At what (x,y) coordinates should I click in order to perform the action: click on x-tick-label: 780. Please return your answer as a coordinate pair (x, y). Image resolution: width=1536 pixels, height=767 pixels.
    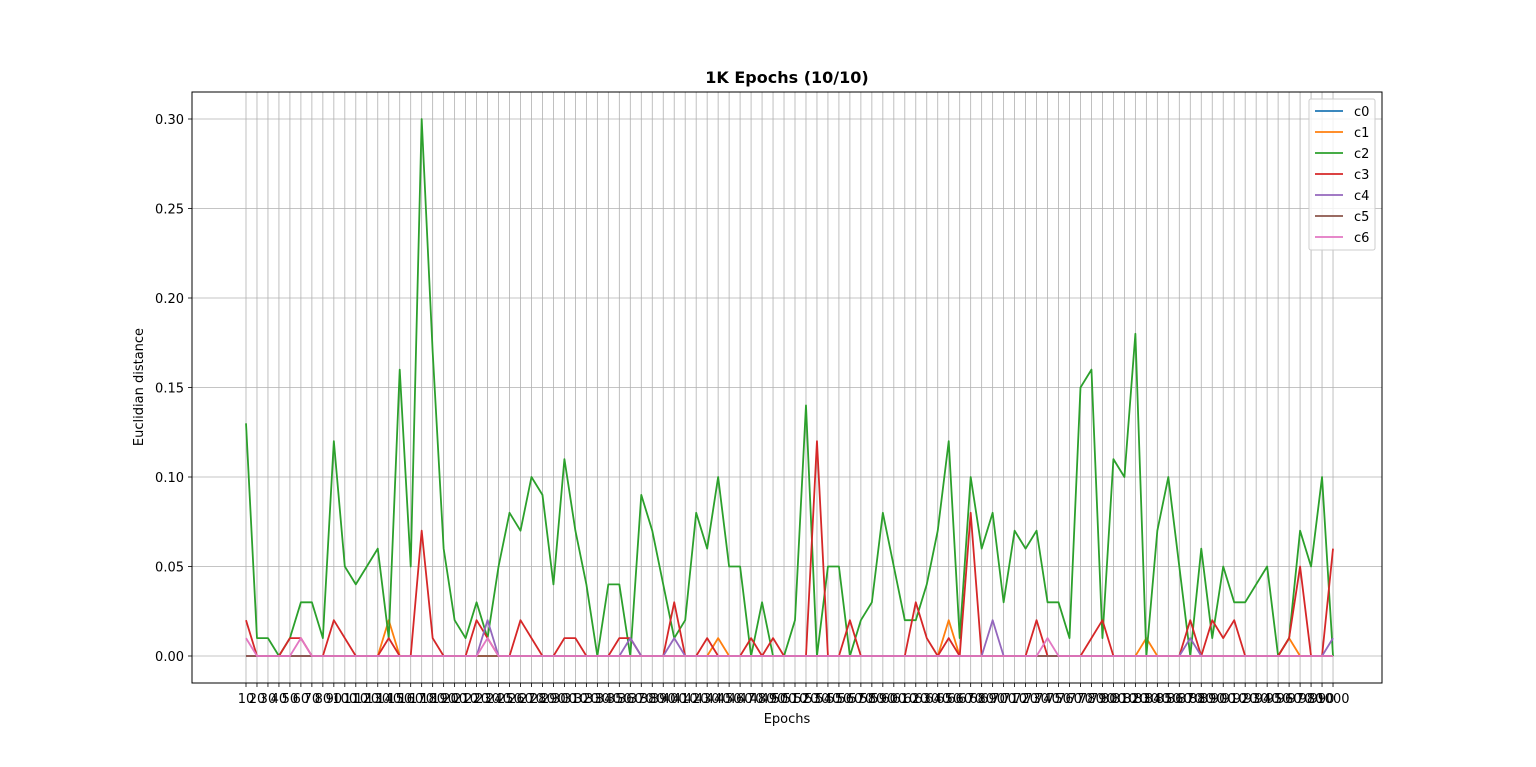
    Looking at the image, I should click on (1091, 699).